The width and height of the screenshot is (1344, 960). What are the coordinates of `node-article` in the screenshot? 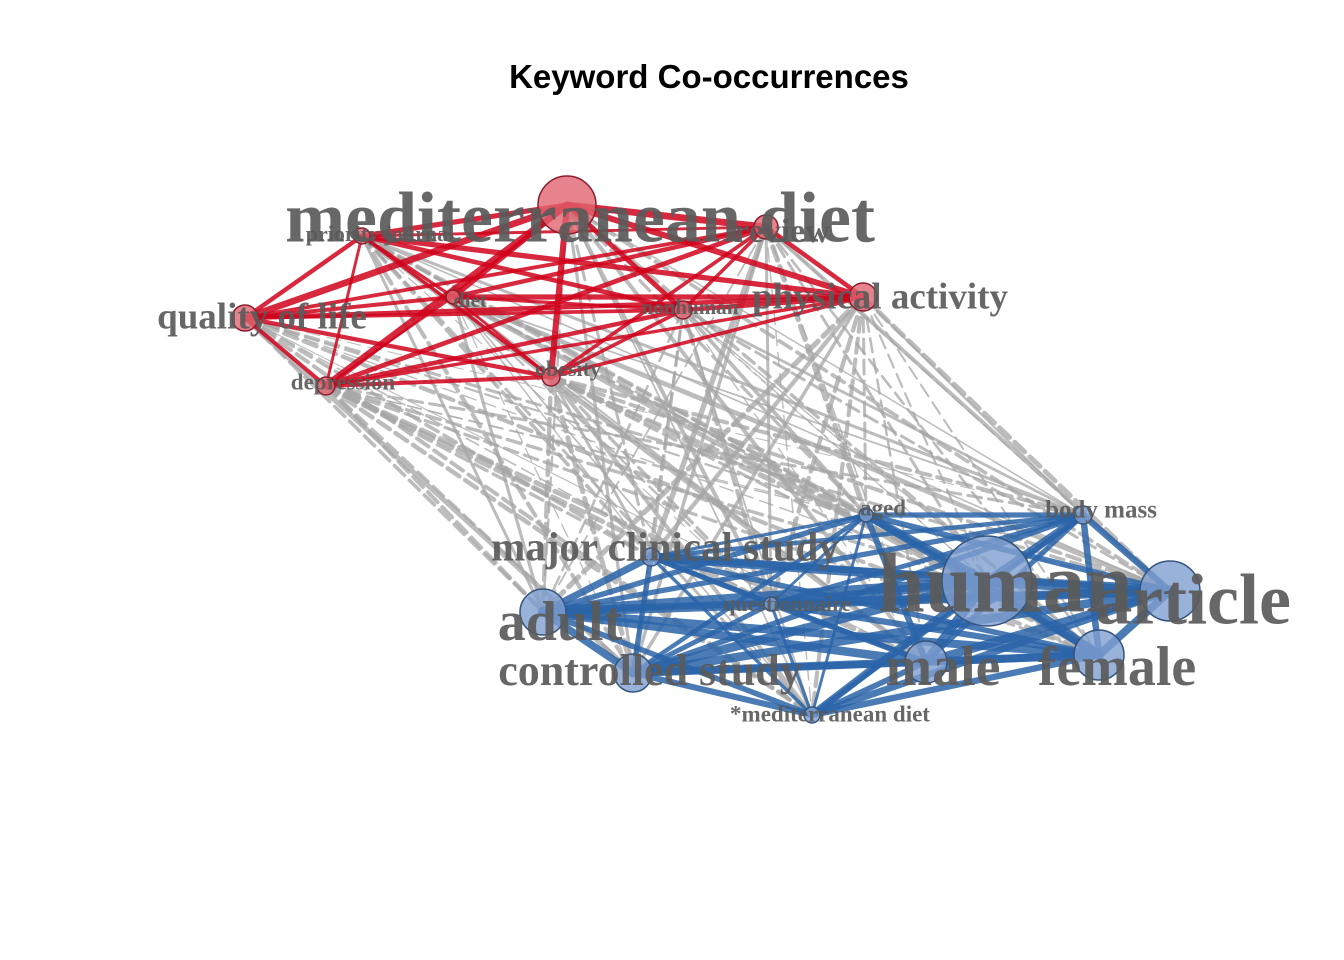 It's located at (1170, 591).